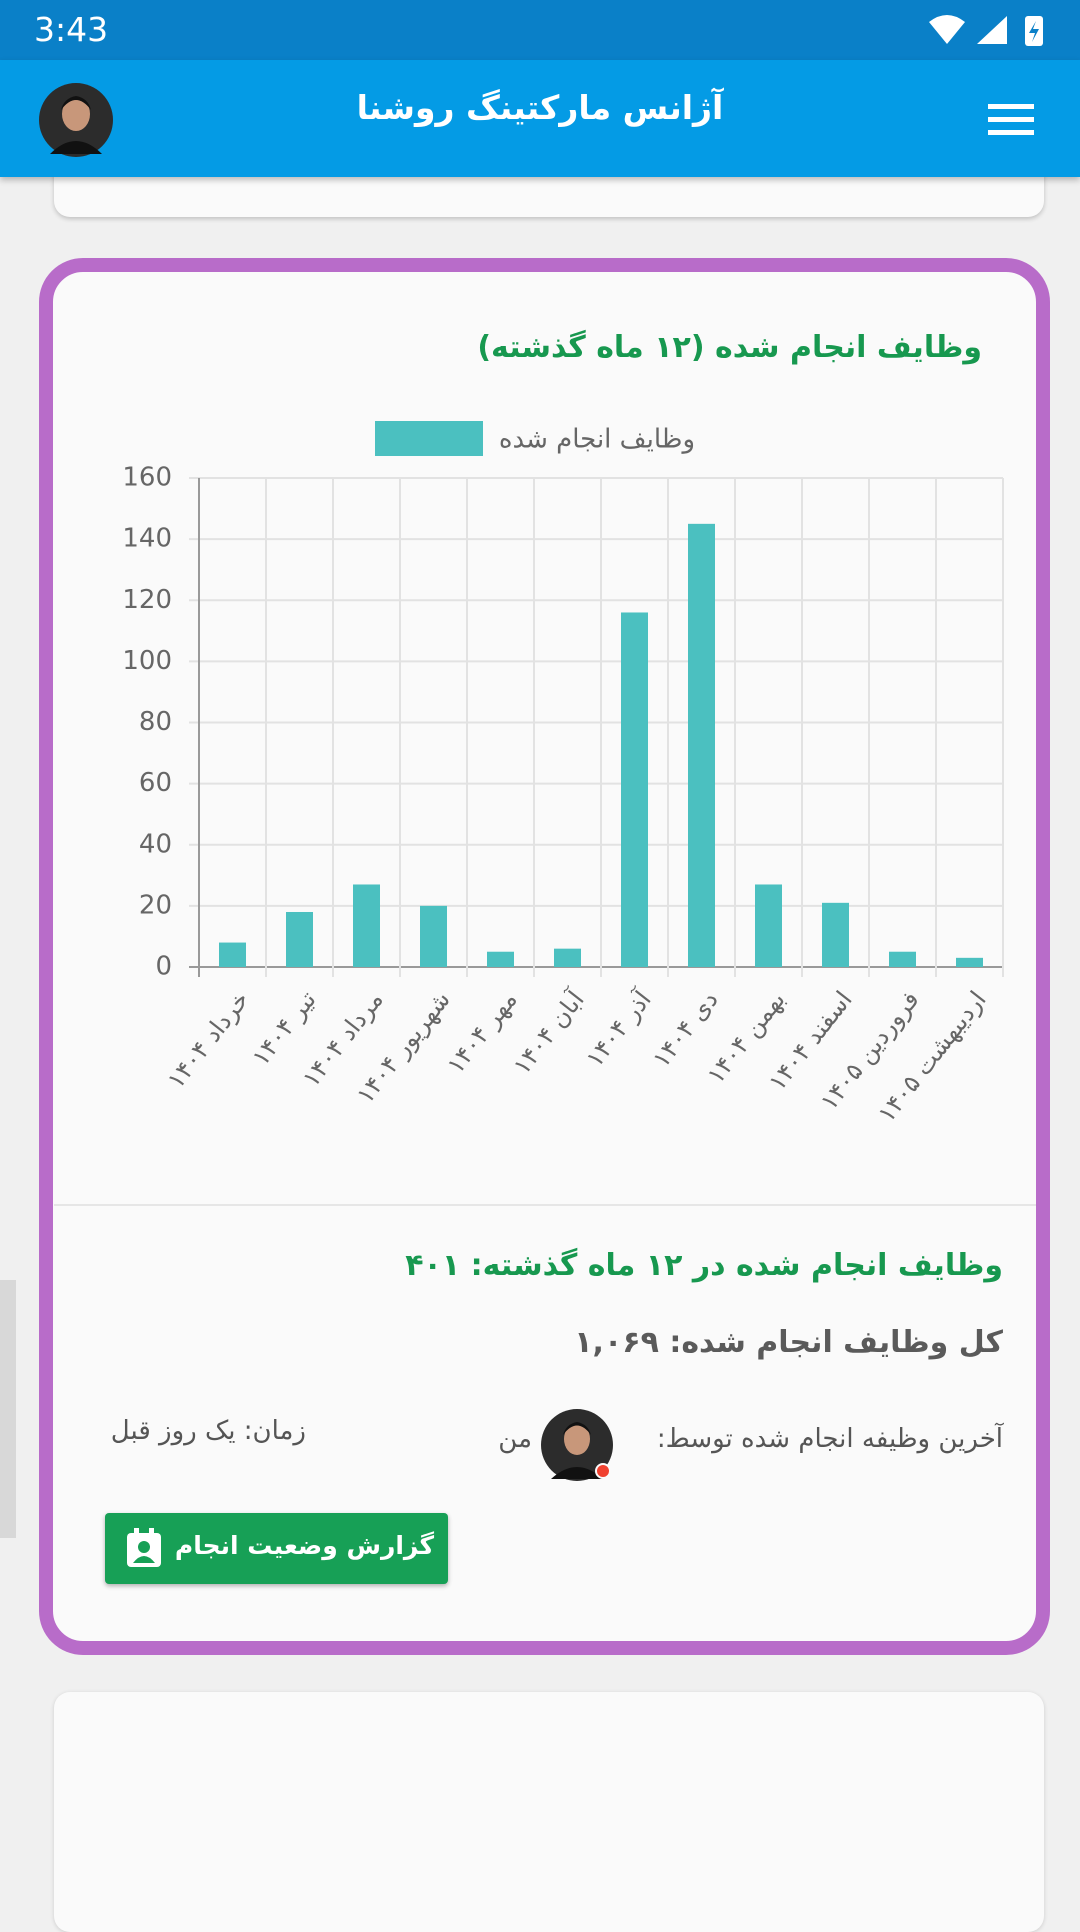 The image size is (1080, 1932). I want to click on button-icon, so click(144, 1547).